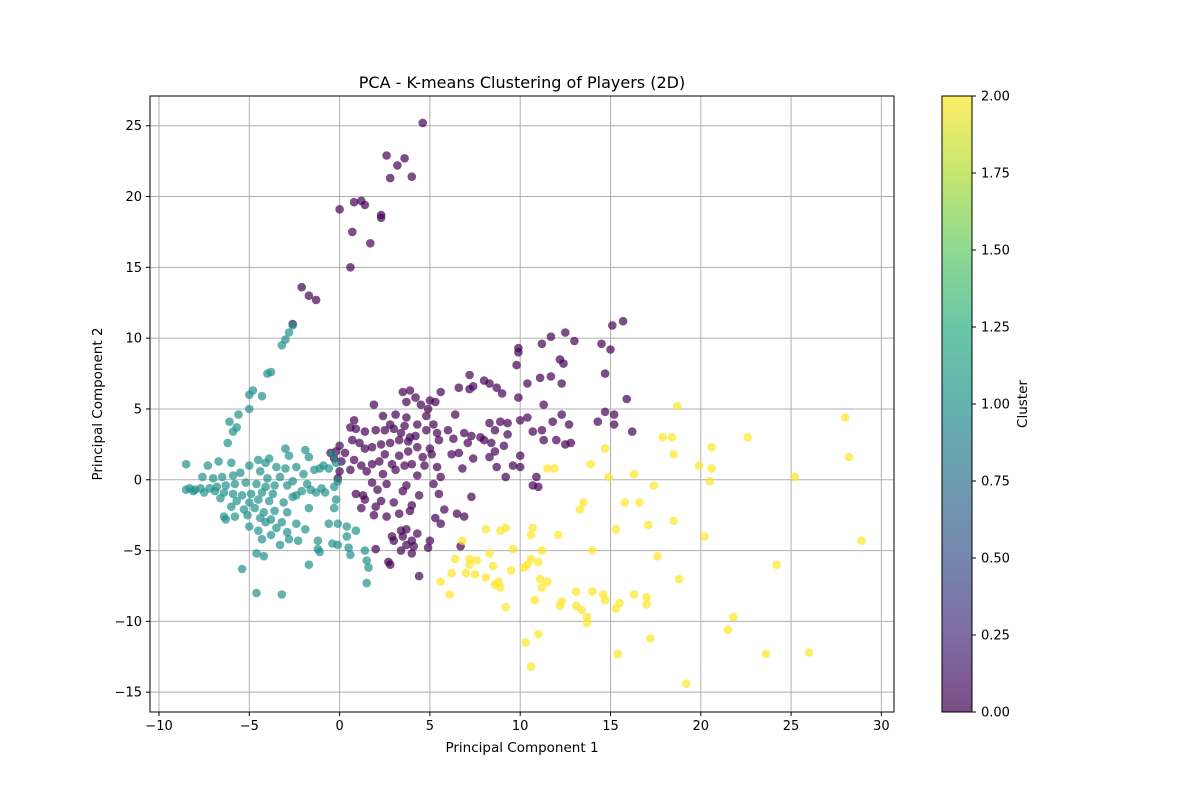 The height and width of the screenshot is (800, 1200). I want to click on x-axis-label: Principal Component 1, so click(521, 748).